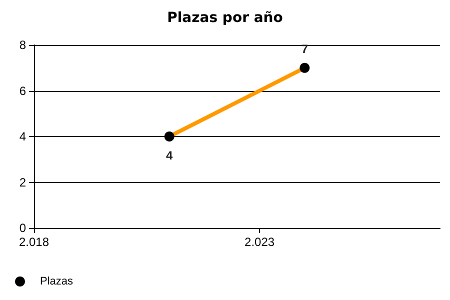 The height and width of the screenshot is (300, 450). I want to click on x-tick-label: 2.018, so click(34, 242).